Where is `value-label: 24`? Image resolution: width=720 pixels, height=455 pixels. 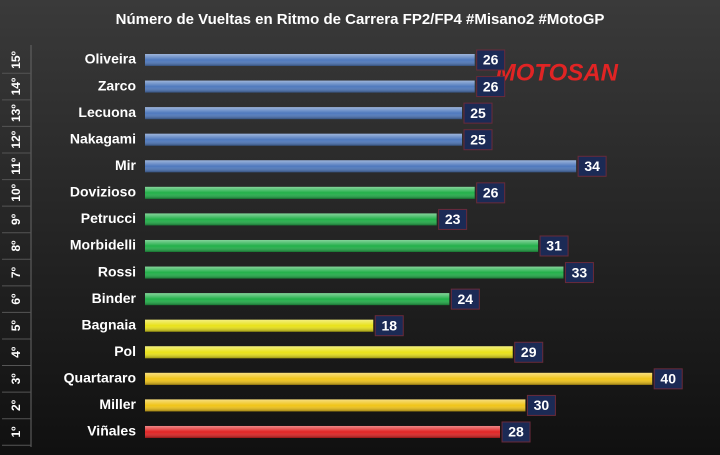 value-label: 24 is located at coordinates (466, 299).